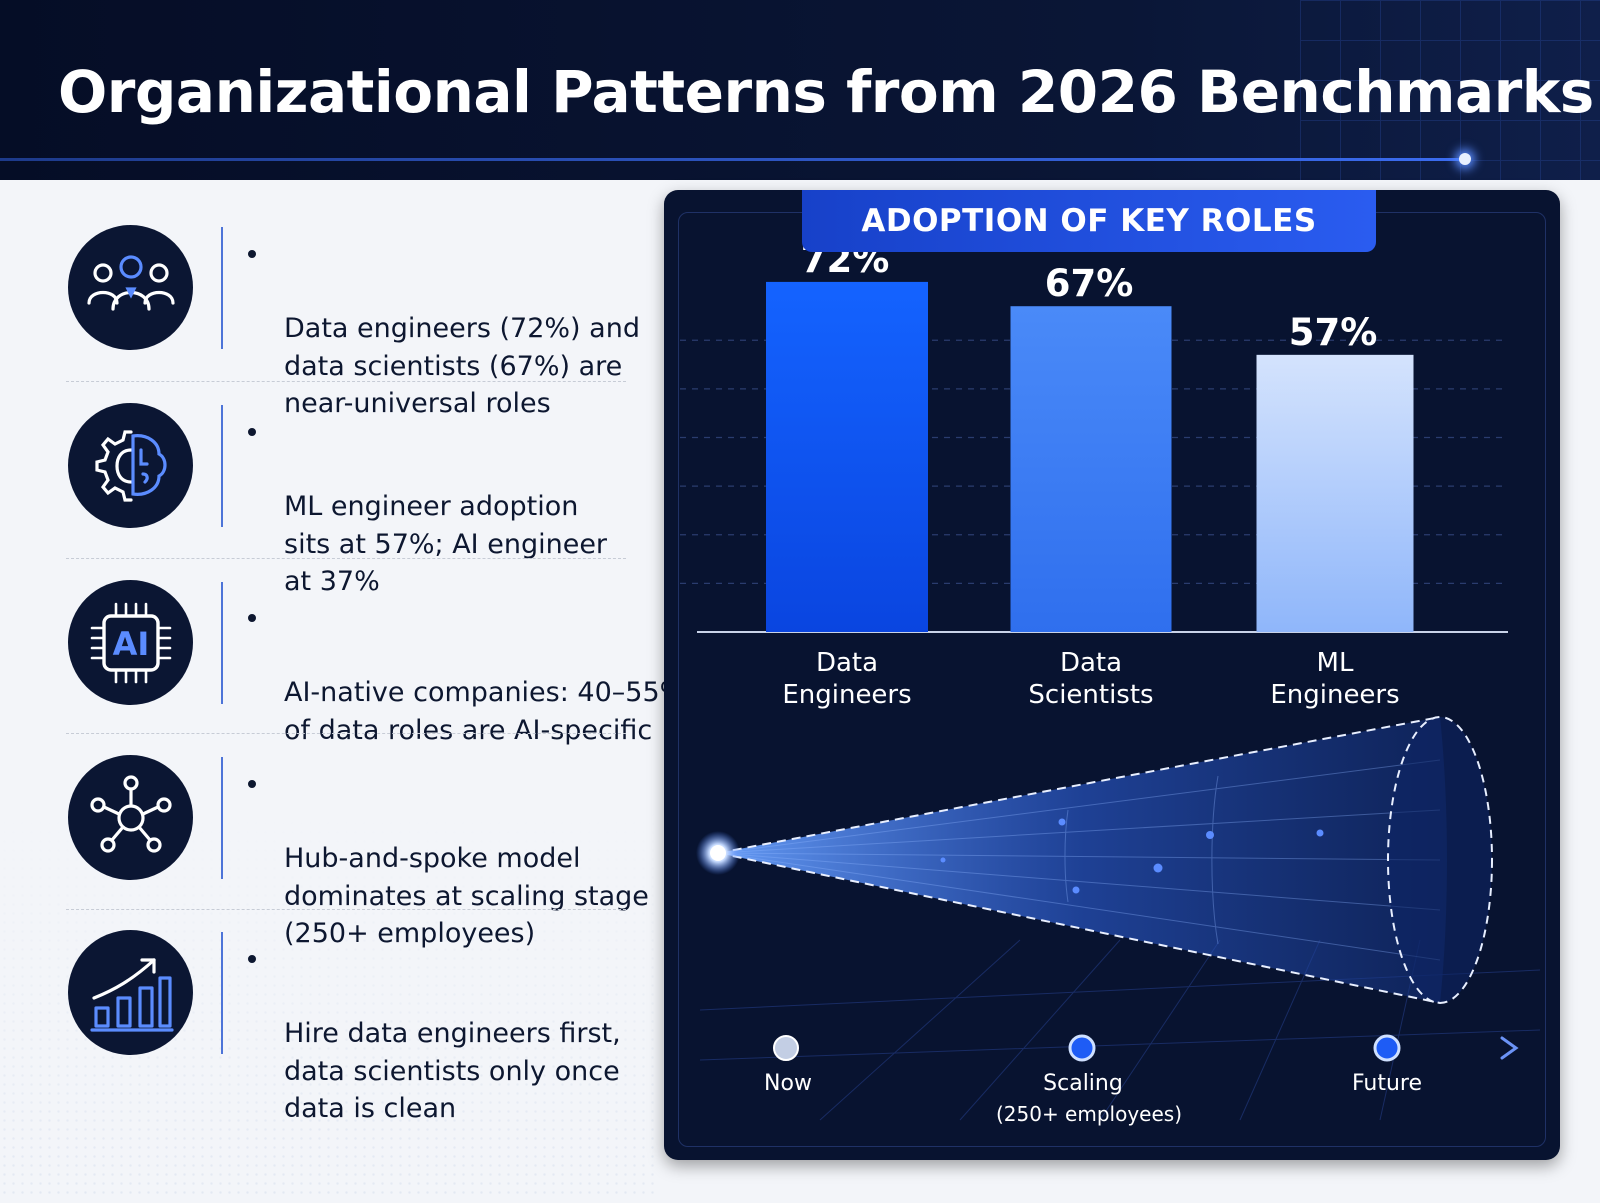 The width and height of the screenshot is (1600, 1203). Describe the element at coordinates (1083, 1083) in the screenshot. I see `timeline-label-scaling: Scaling` at that location.